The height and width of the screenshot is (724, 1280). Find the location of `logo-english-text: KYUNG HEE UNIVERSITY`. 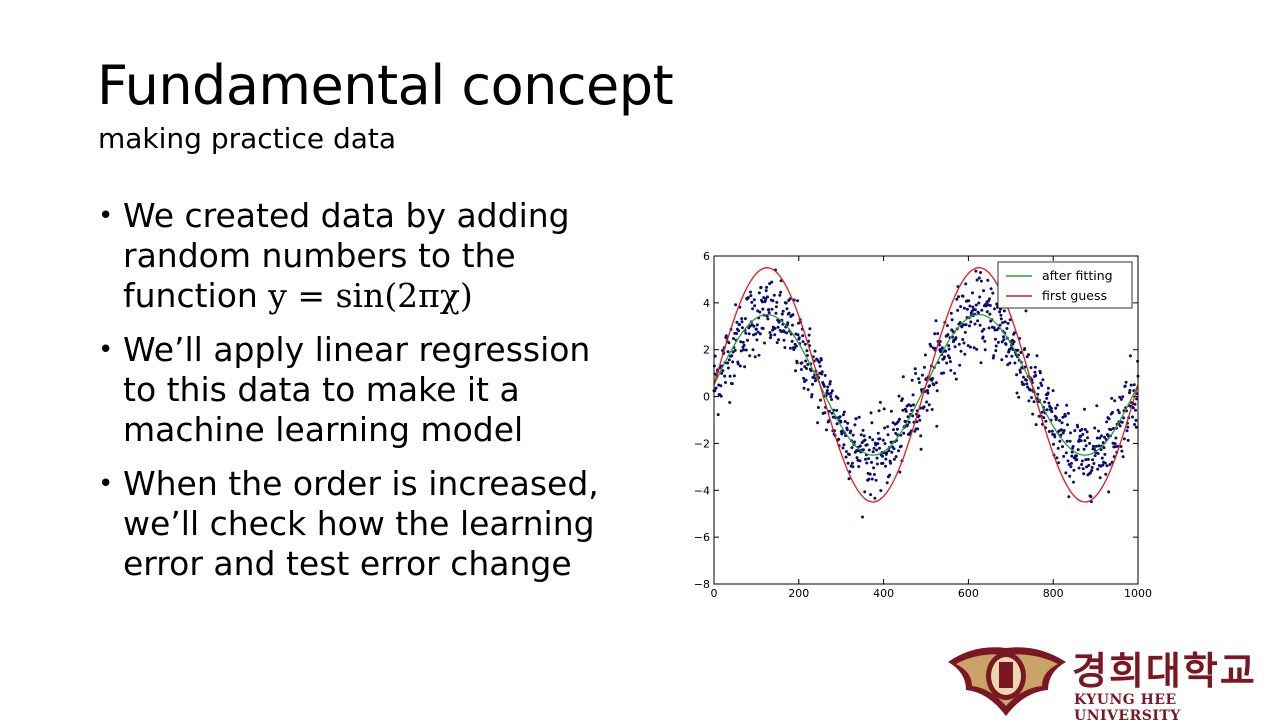

logo-english-text: KYUNG HEE UNIVERSITY is located at coordinates (1127, 708).